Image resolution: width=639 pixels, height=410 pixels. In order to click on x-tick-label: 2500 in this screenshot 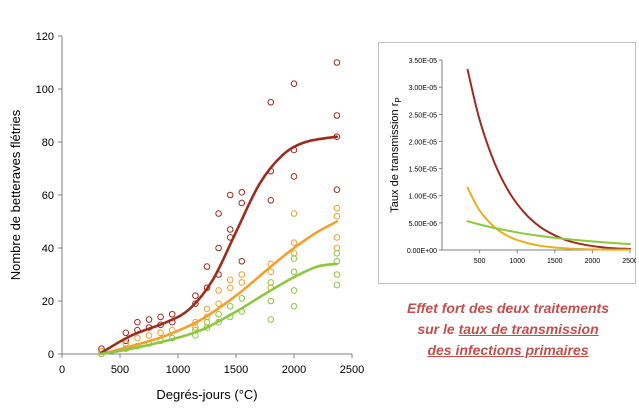, I will do `click(352, 370)`.